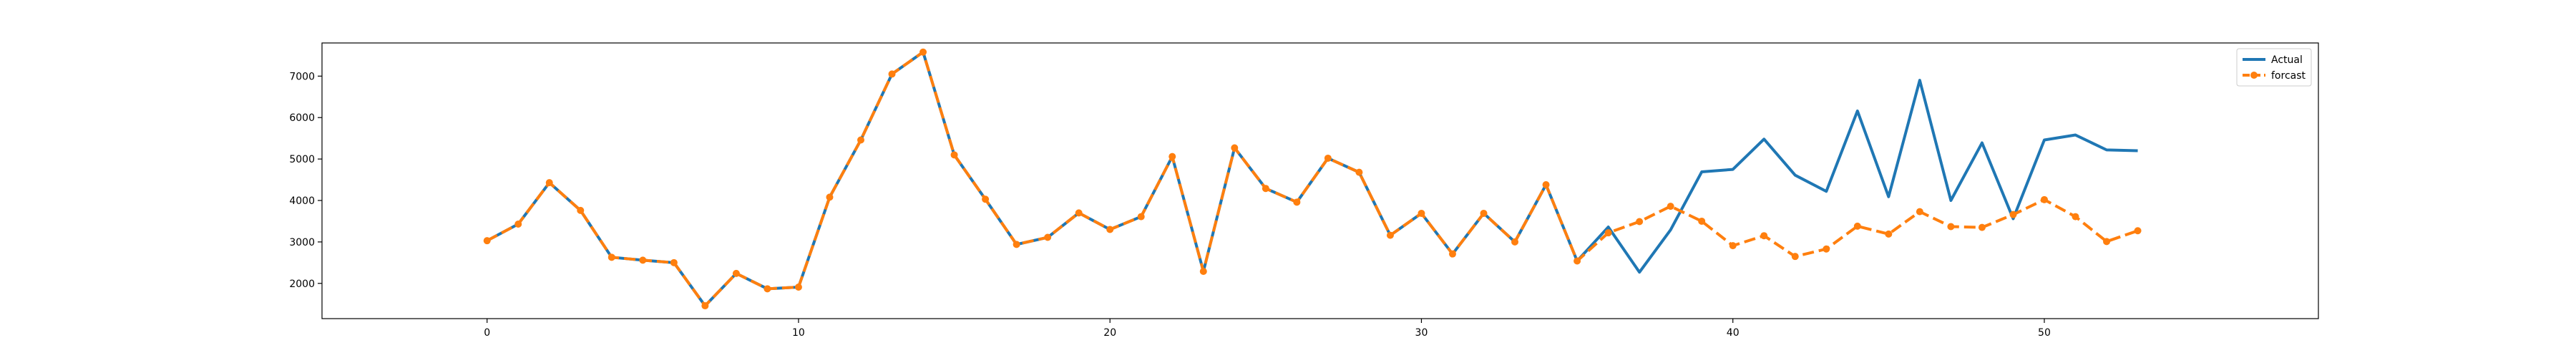 The width and height of the screenshot is (2576, 358). I want to click on x-tick-label: 50, so click(2044, 333).